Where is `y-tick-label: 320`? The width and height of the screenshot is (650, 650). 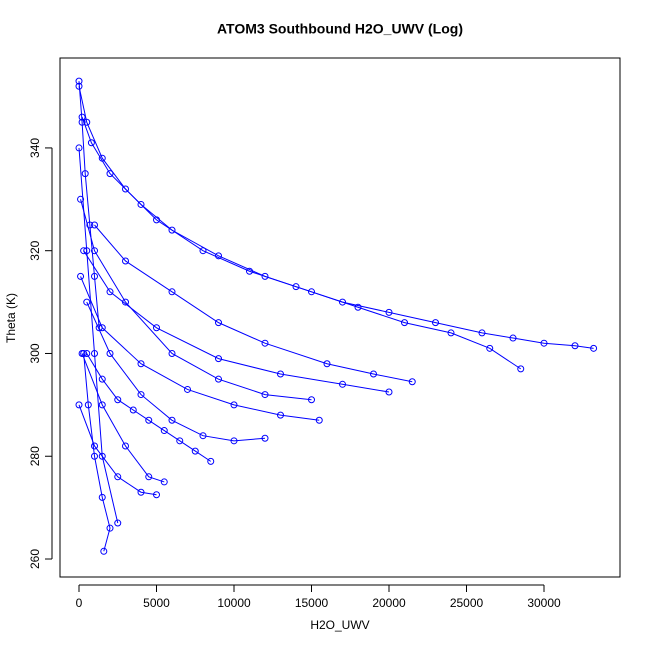
y-tick-label: 320 is located at coordinates (35, 250).